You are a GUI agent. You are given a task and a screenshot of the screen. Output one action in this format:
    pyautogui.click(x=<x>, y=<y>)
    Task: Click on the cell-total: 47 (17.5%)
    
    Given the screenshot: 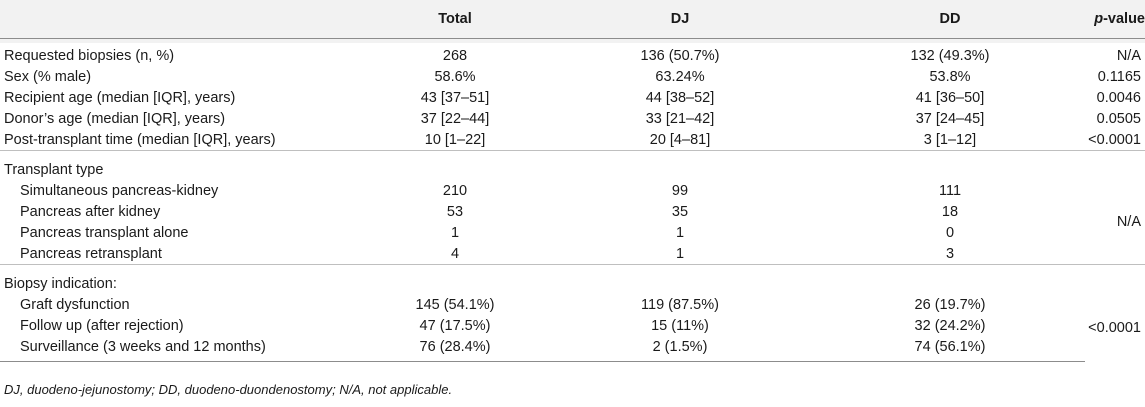 What is the action you would take?
    pyautogui.click(x=455, y=325)
    